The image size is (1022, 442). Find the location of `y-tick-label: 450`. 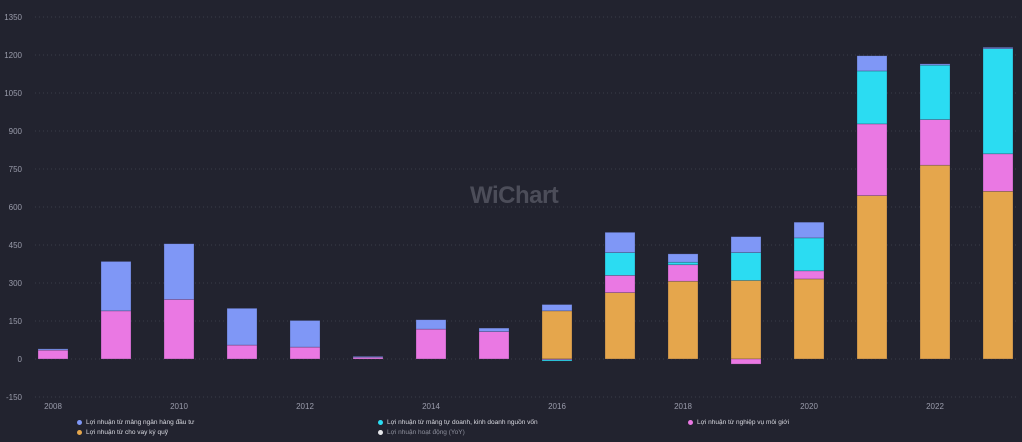

y-tick-label: 450 is located at coordinates (16, 245).